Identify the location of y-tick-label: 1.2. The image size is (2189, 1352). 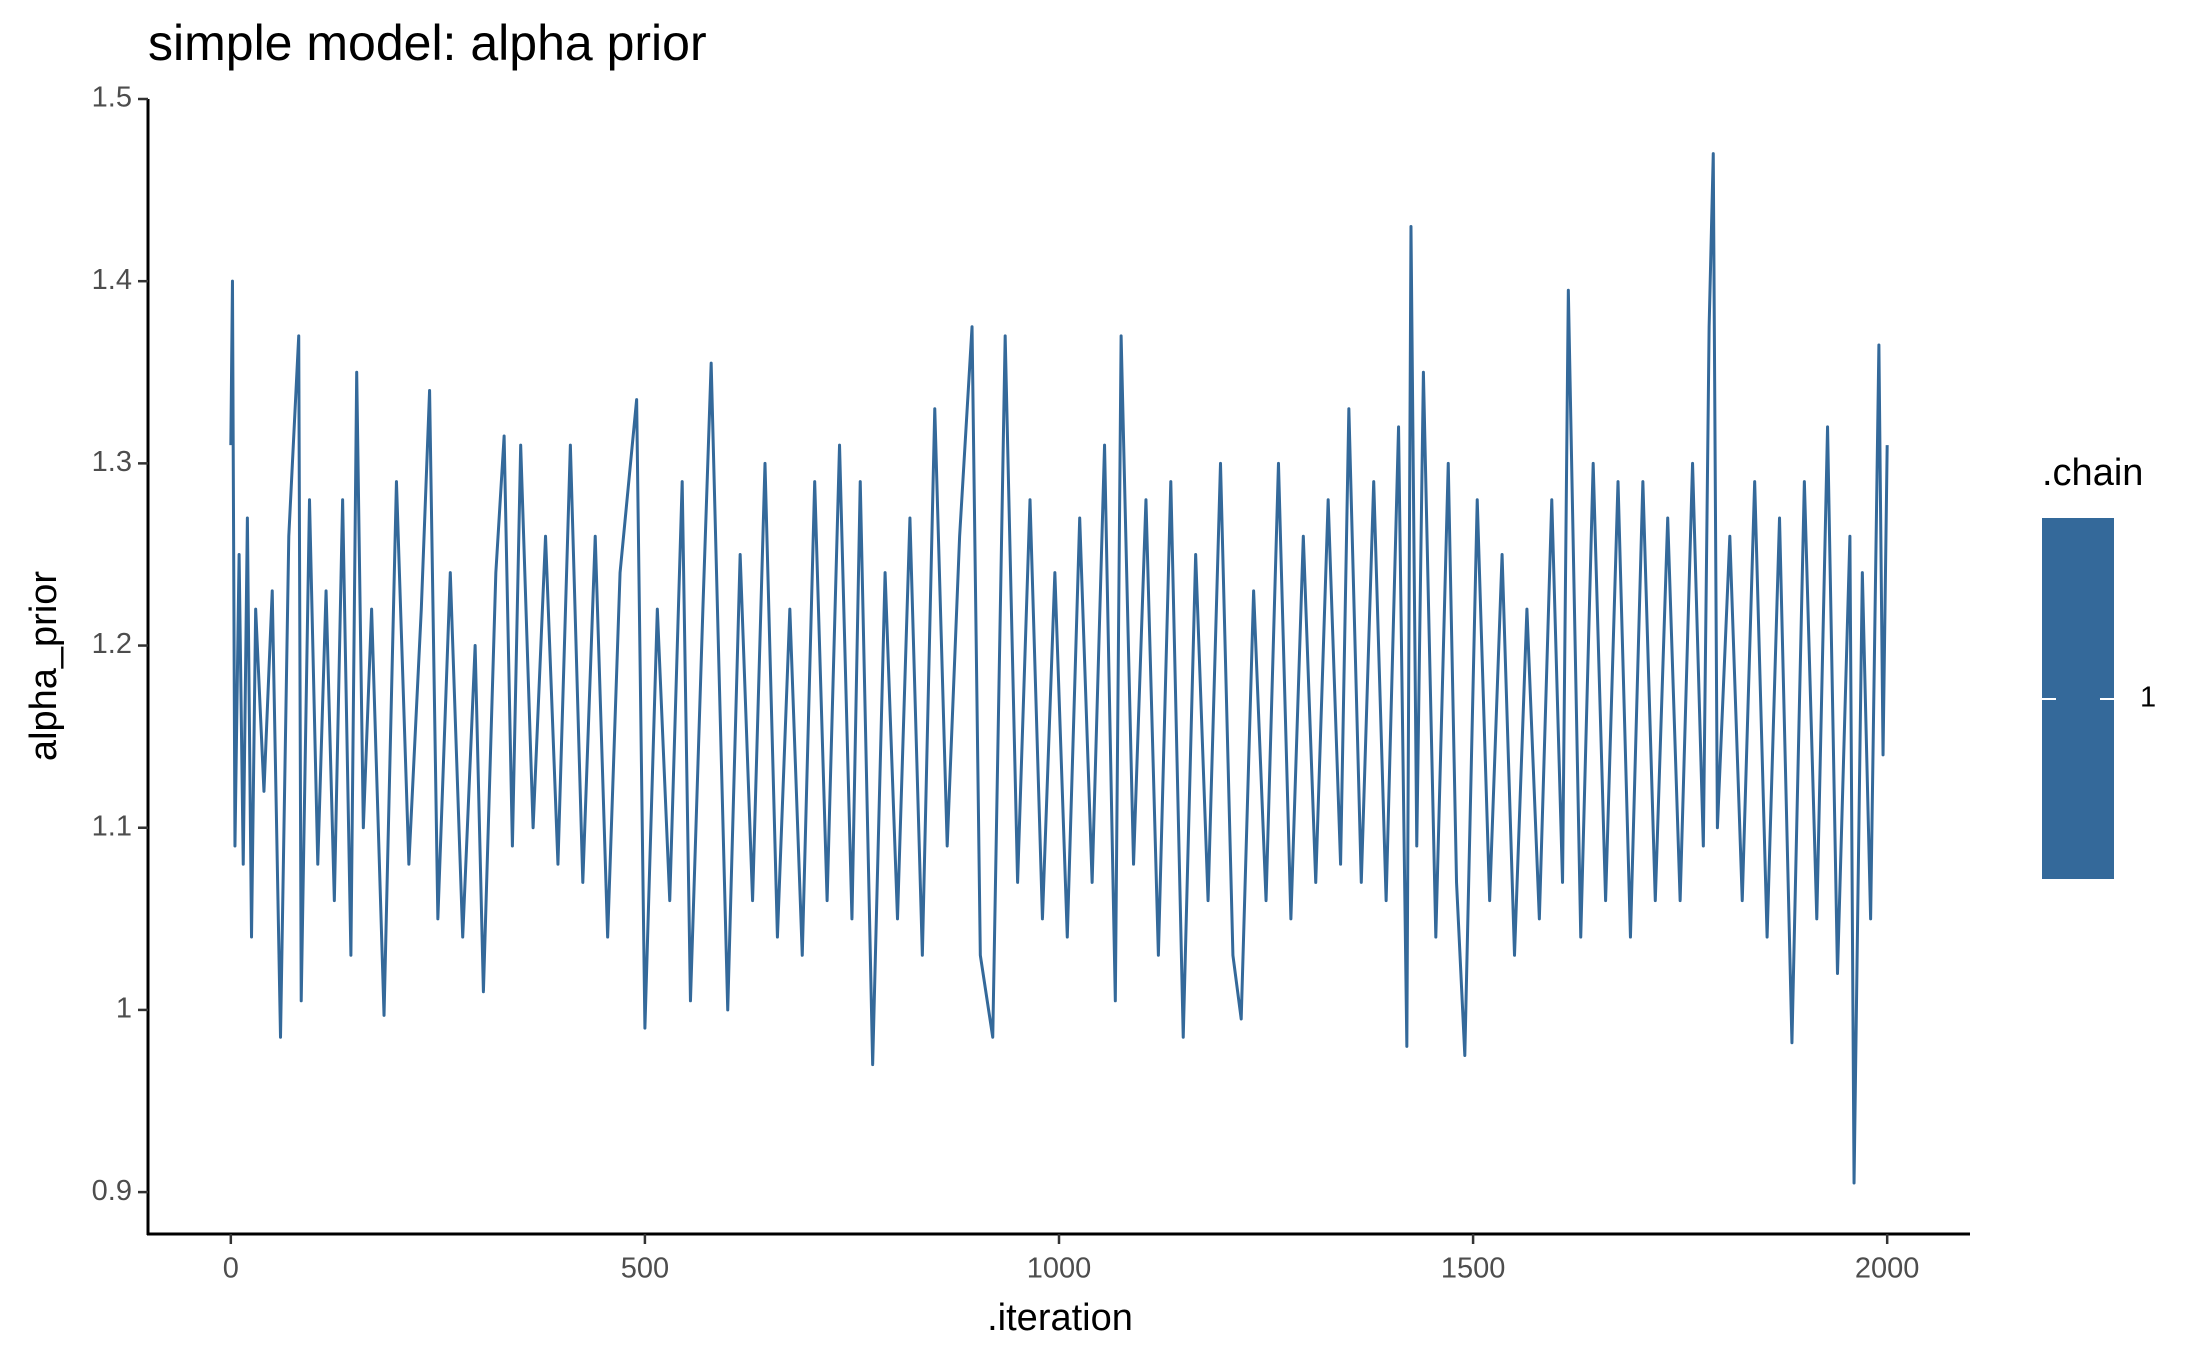
(112, 644).